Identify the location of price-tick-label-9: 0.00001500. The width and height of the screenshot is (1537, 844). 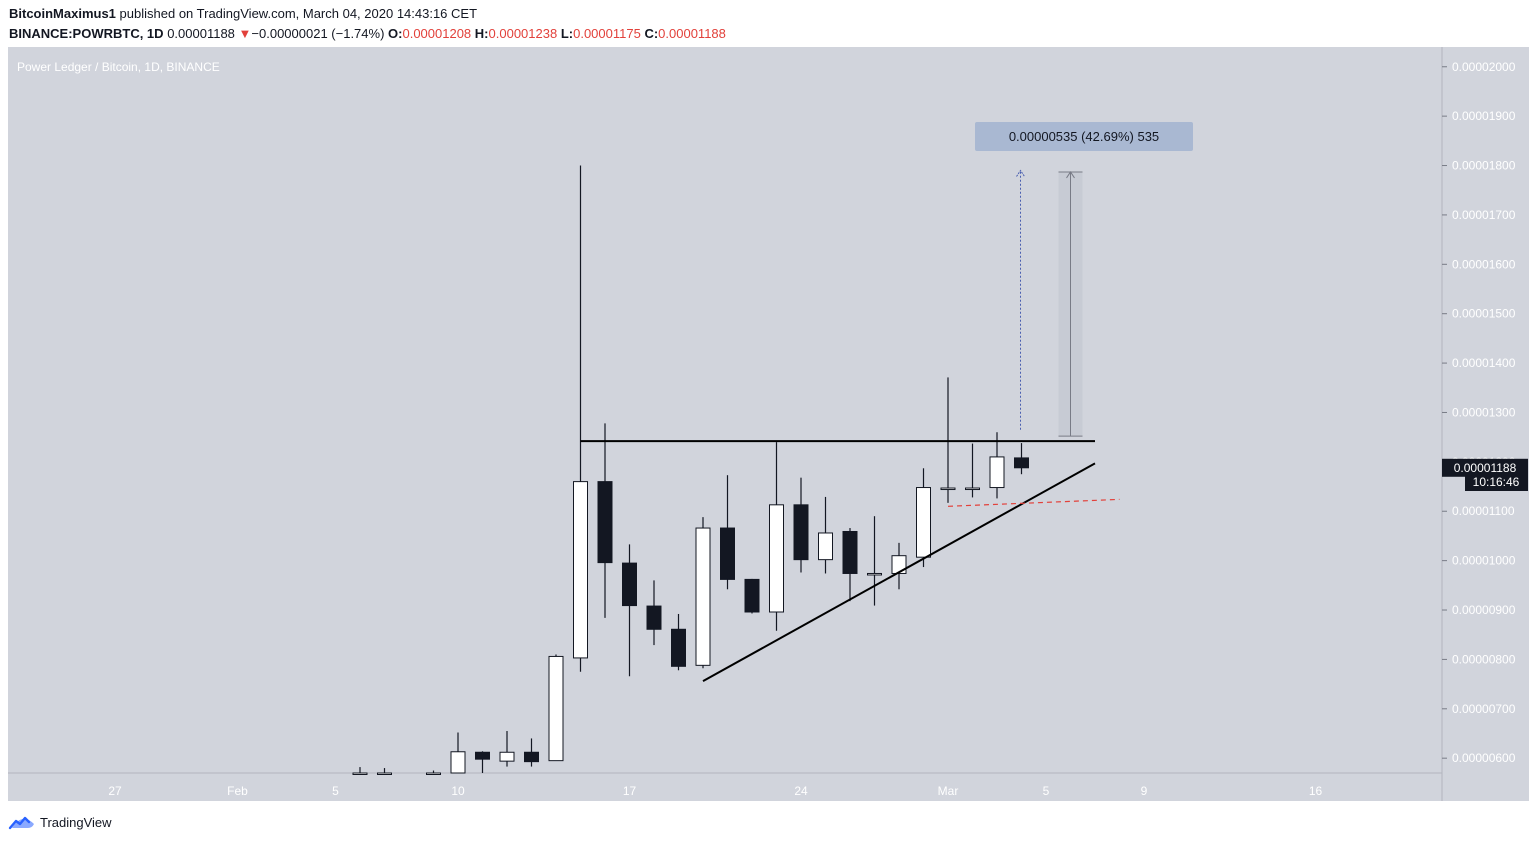
(1484, 314).